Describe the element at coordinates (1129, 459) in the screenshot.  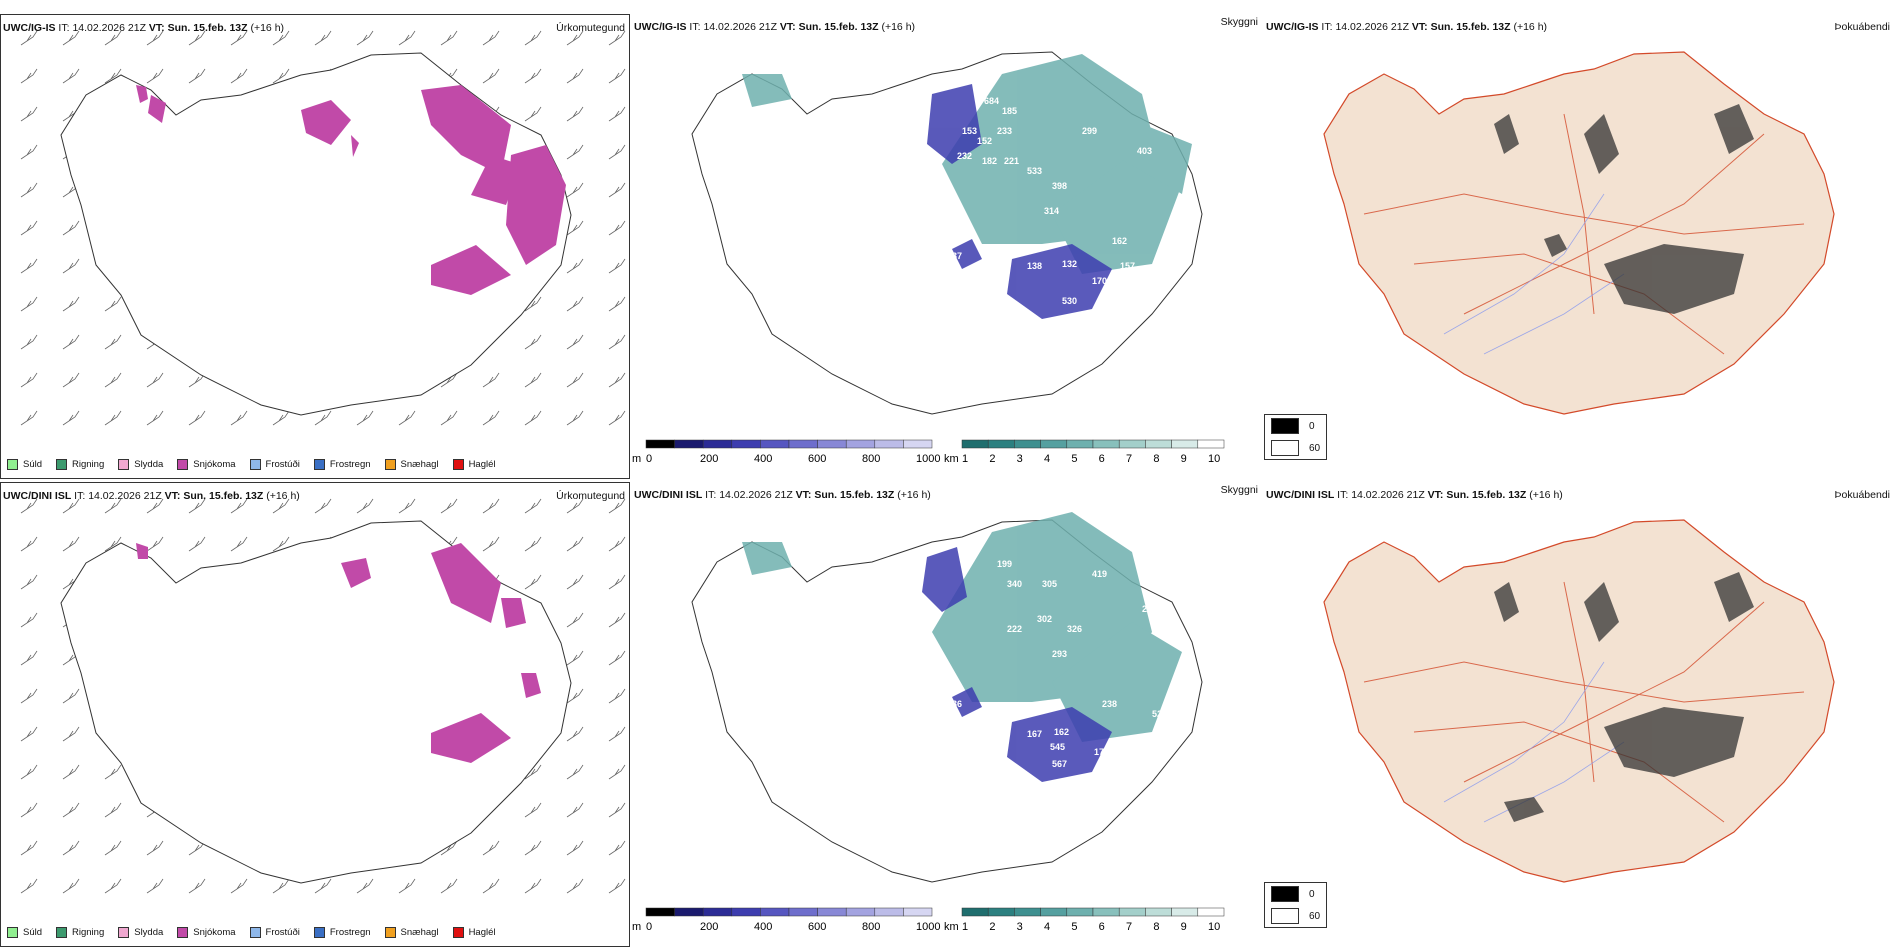
I see `colorbar-tick: 7` at that location.